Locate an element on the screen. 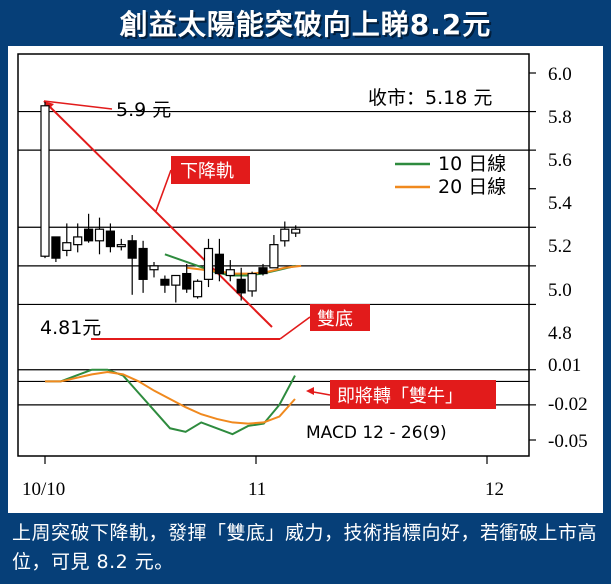 Image resolution: width=611 pixels, height=584 pixels. macd-annotation: 即將轉「雙牛」 is located at coordinates (400, 396).